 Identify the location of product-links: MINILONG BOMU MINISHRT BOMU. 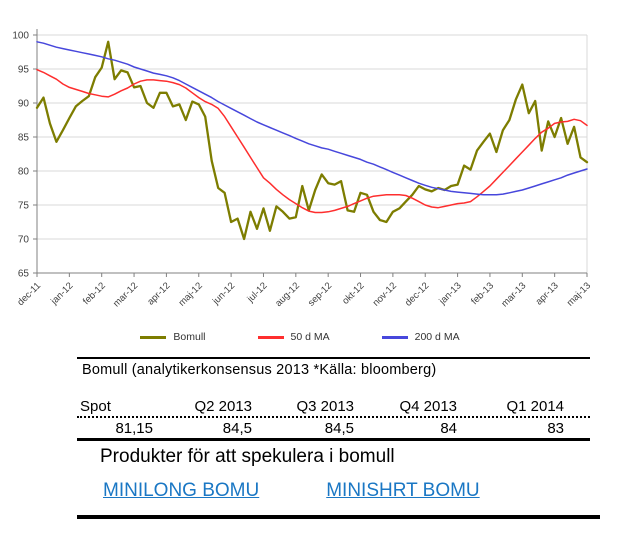
(346, 491).